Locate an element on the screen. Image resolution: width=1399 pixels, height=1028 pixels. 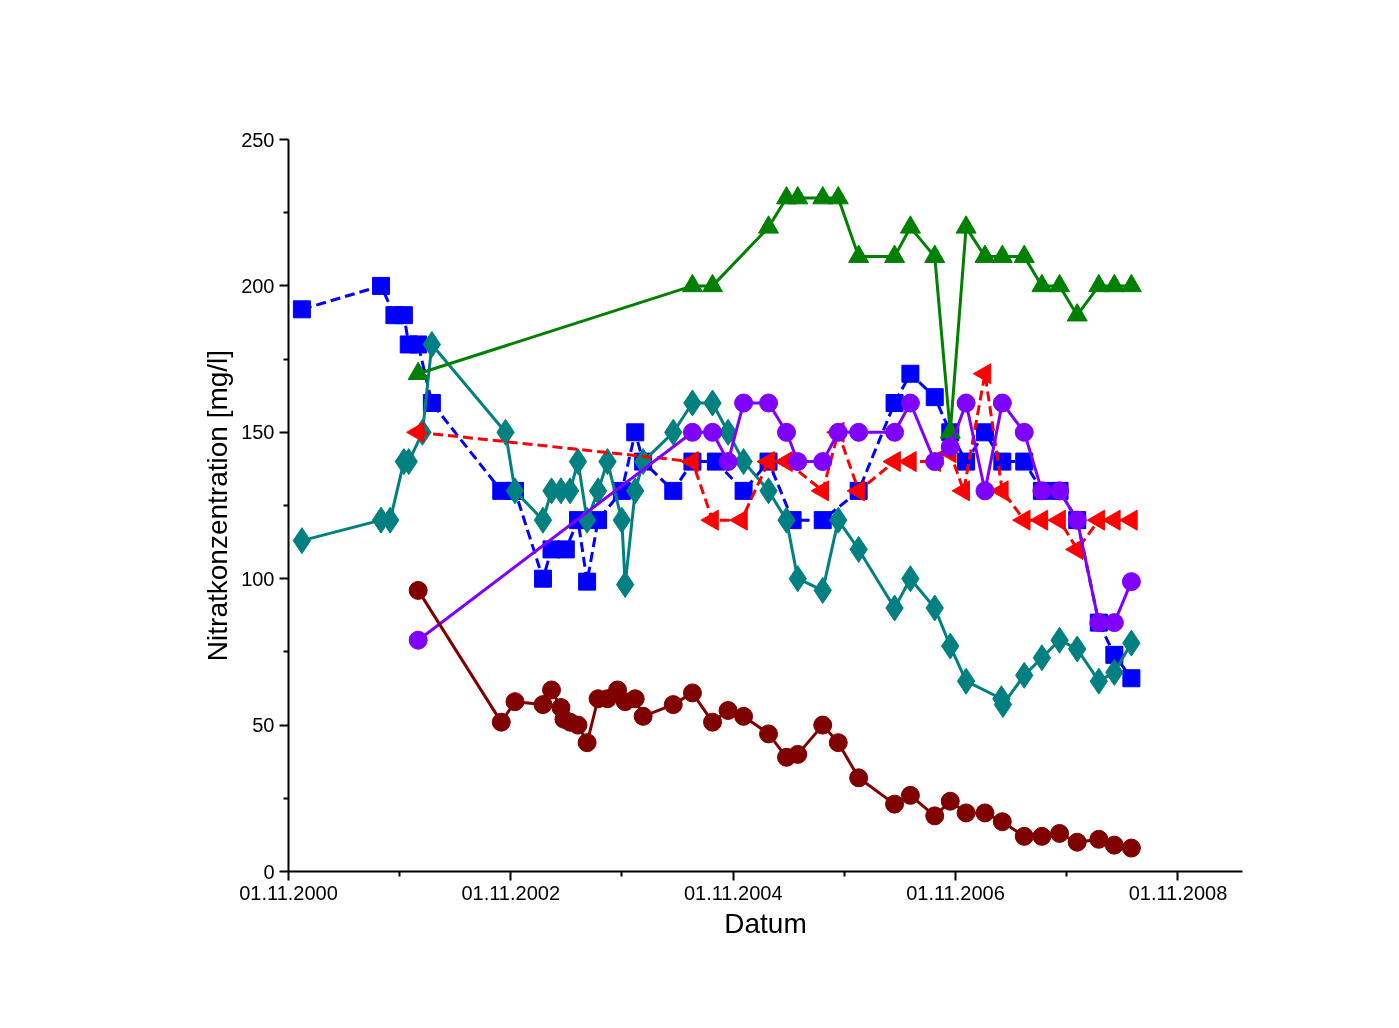
y-tick-label: 100 is located at coordinates (258, 578).